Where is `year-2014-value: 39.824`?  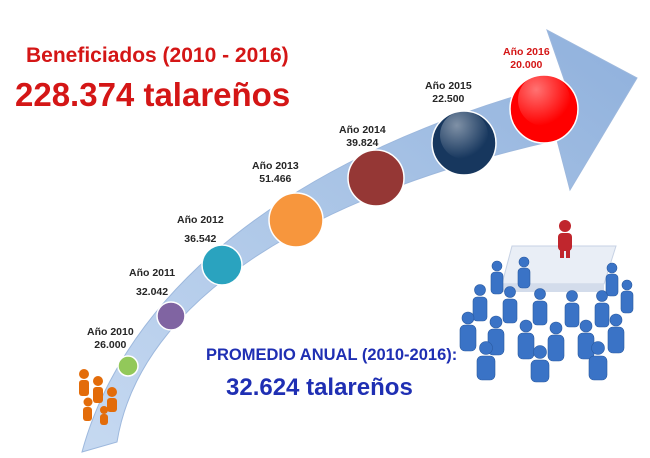 year-2014-value: 39.824 is located at coordinates (362, 143).